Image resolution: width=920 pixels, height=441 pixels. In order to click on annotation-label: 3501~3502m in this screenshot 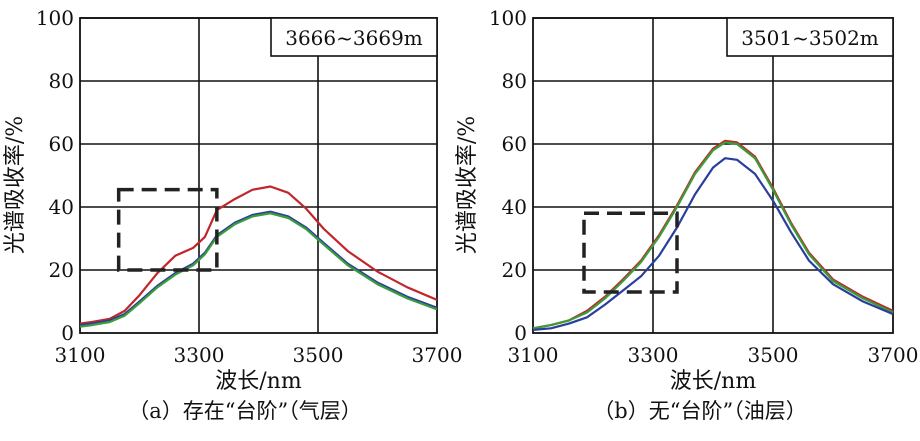, I will do `click(810, 38)`.